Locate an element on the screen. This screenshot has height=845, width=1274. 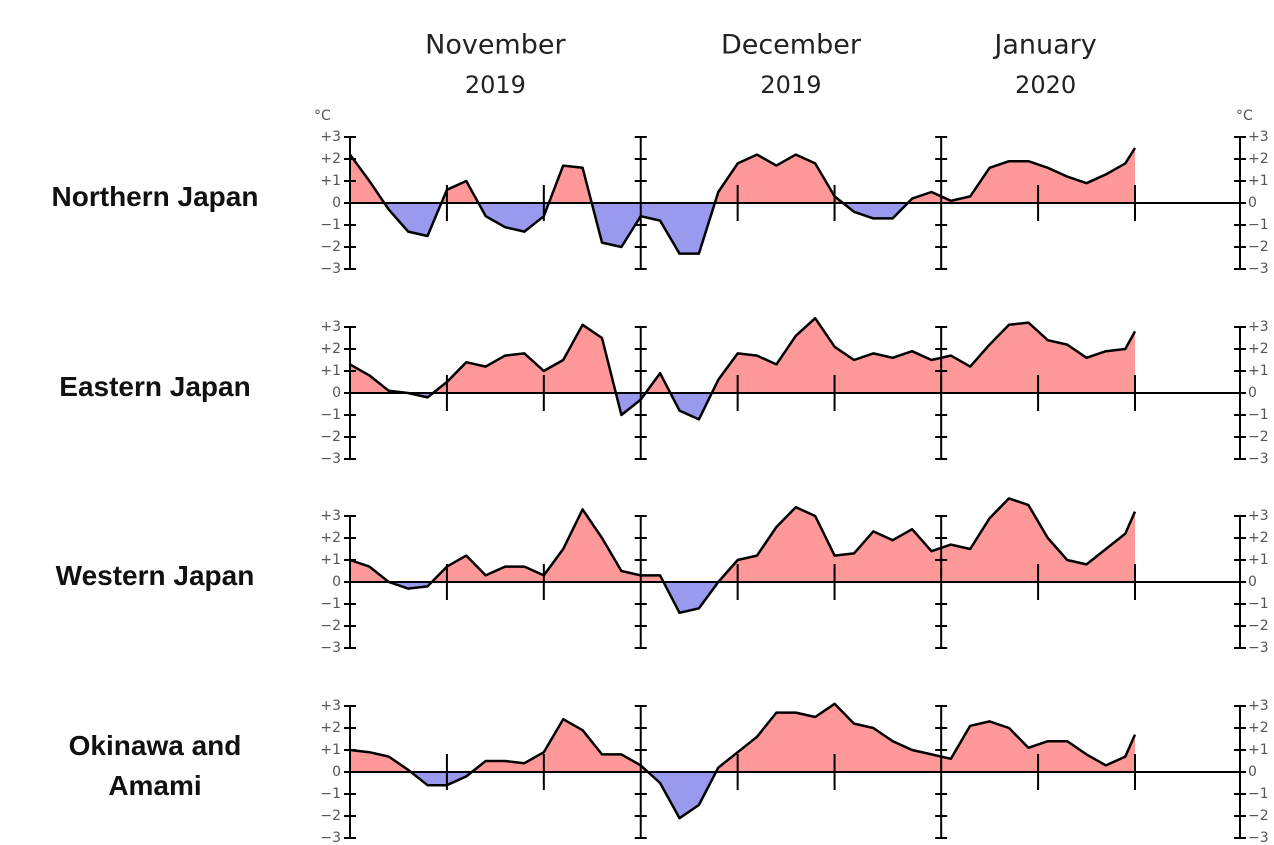
month-label: January is located at coordinates (1044, 45).